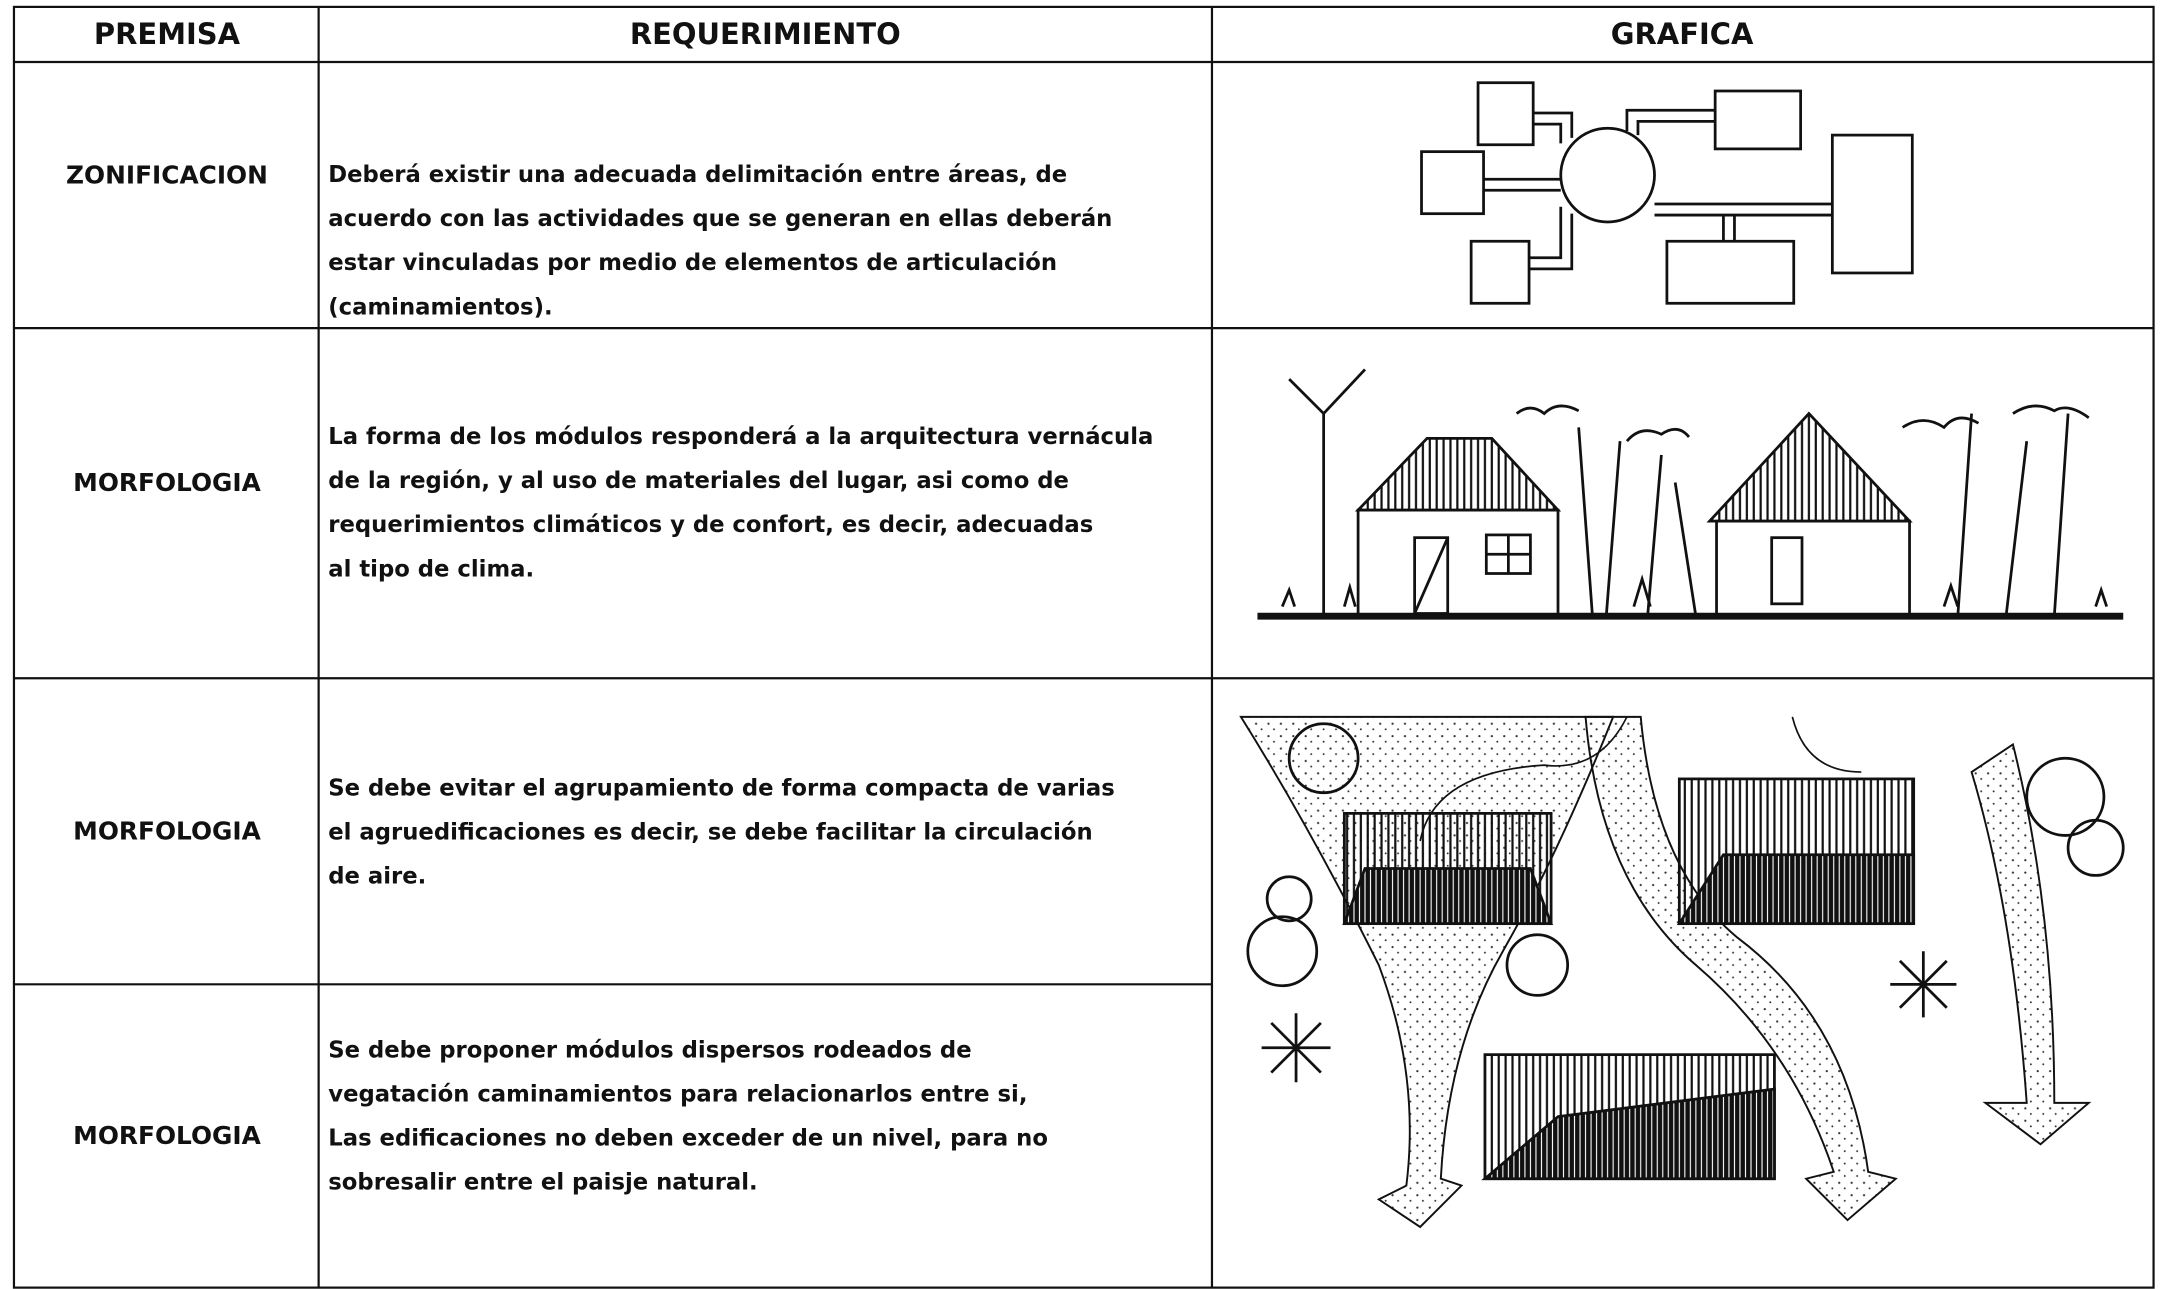  I want to click on zoning-diagram, so click(1667, 193).